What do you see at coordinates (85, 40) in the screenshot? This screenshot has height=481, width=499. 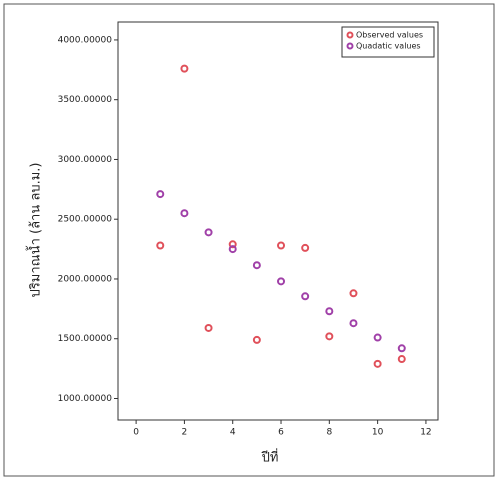 I see `y-tick-label: 4000.00000` at bounding box center [85, 40].